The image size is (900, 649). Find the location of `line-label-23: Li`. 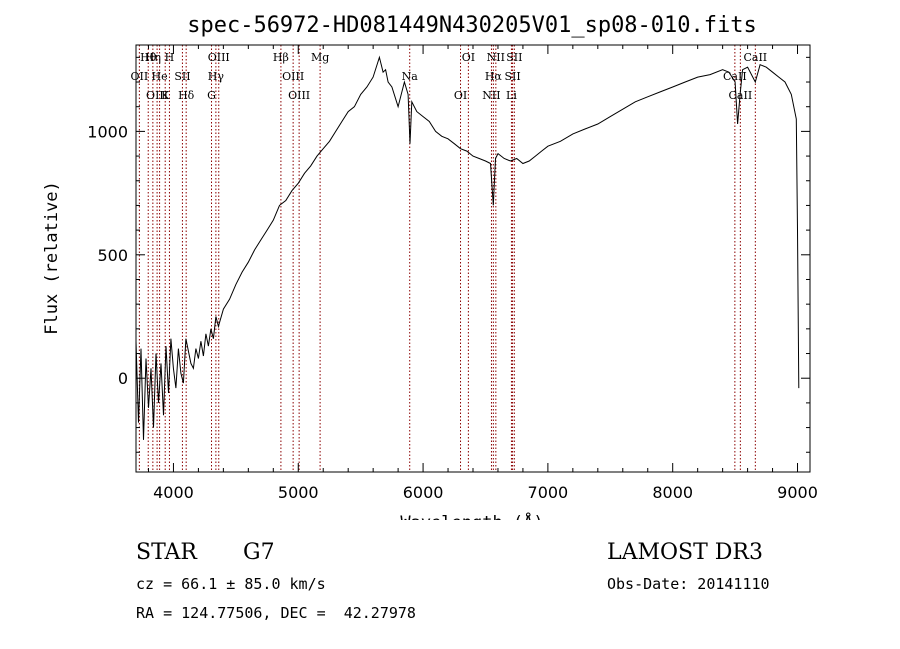

line-label-23: Li is located at coordinates (511, 95).